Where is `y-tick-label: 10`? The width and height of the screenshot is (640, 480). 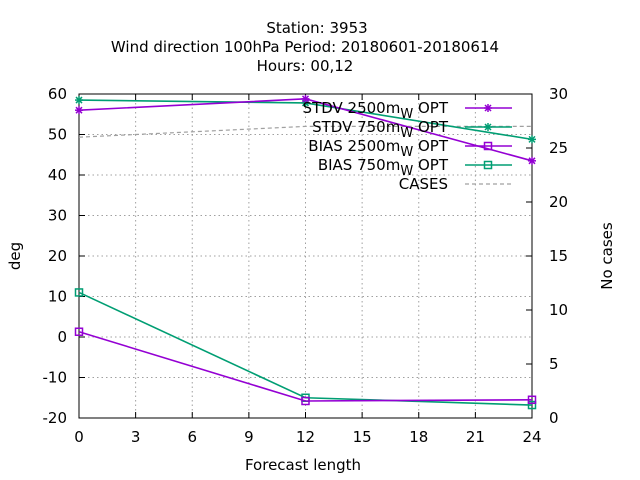 y-tick-label: 10 is located at coordinates (57, 297).